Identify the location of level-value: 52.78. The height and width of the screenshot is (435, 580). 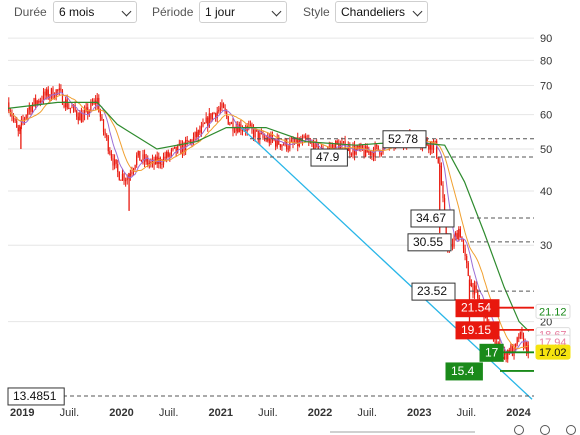
(403, 139).